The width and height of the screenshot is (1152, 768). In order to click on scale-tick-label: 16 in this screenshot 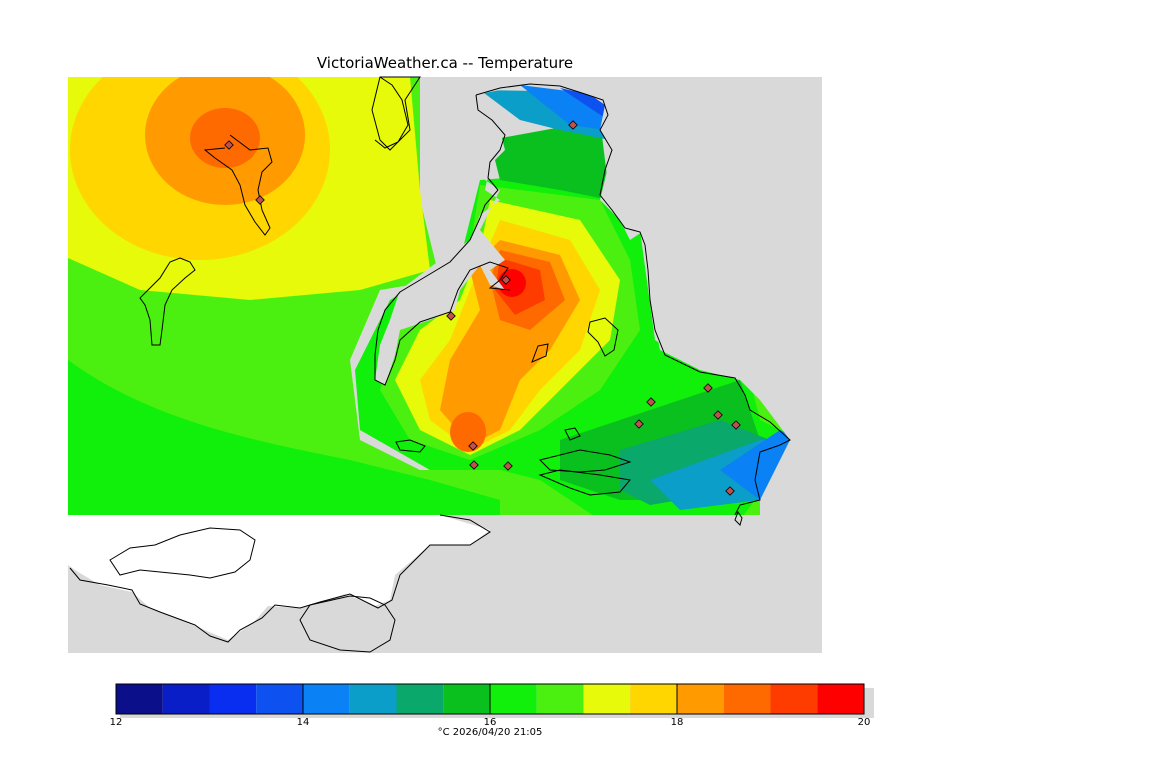, I will do `click(490, 722)`.